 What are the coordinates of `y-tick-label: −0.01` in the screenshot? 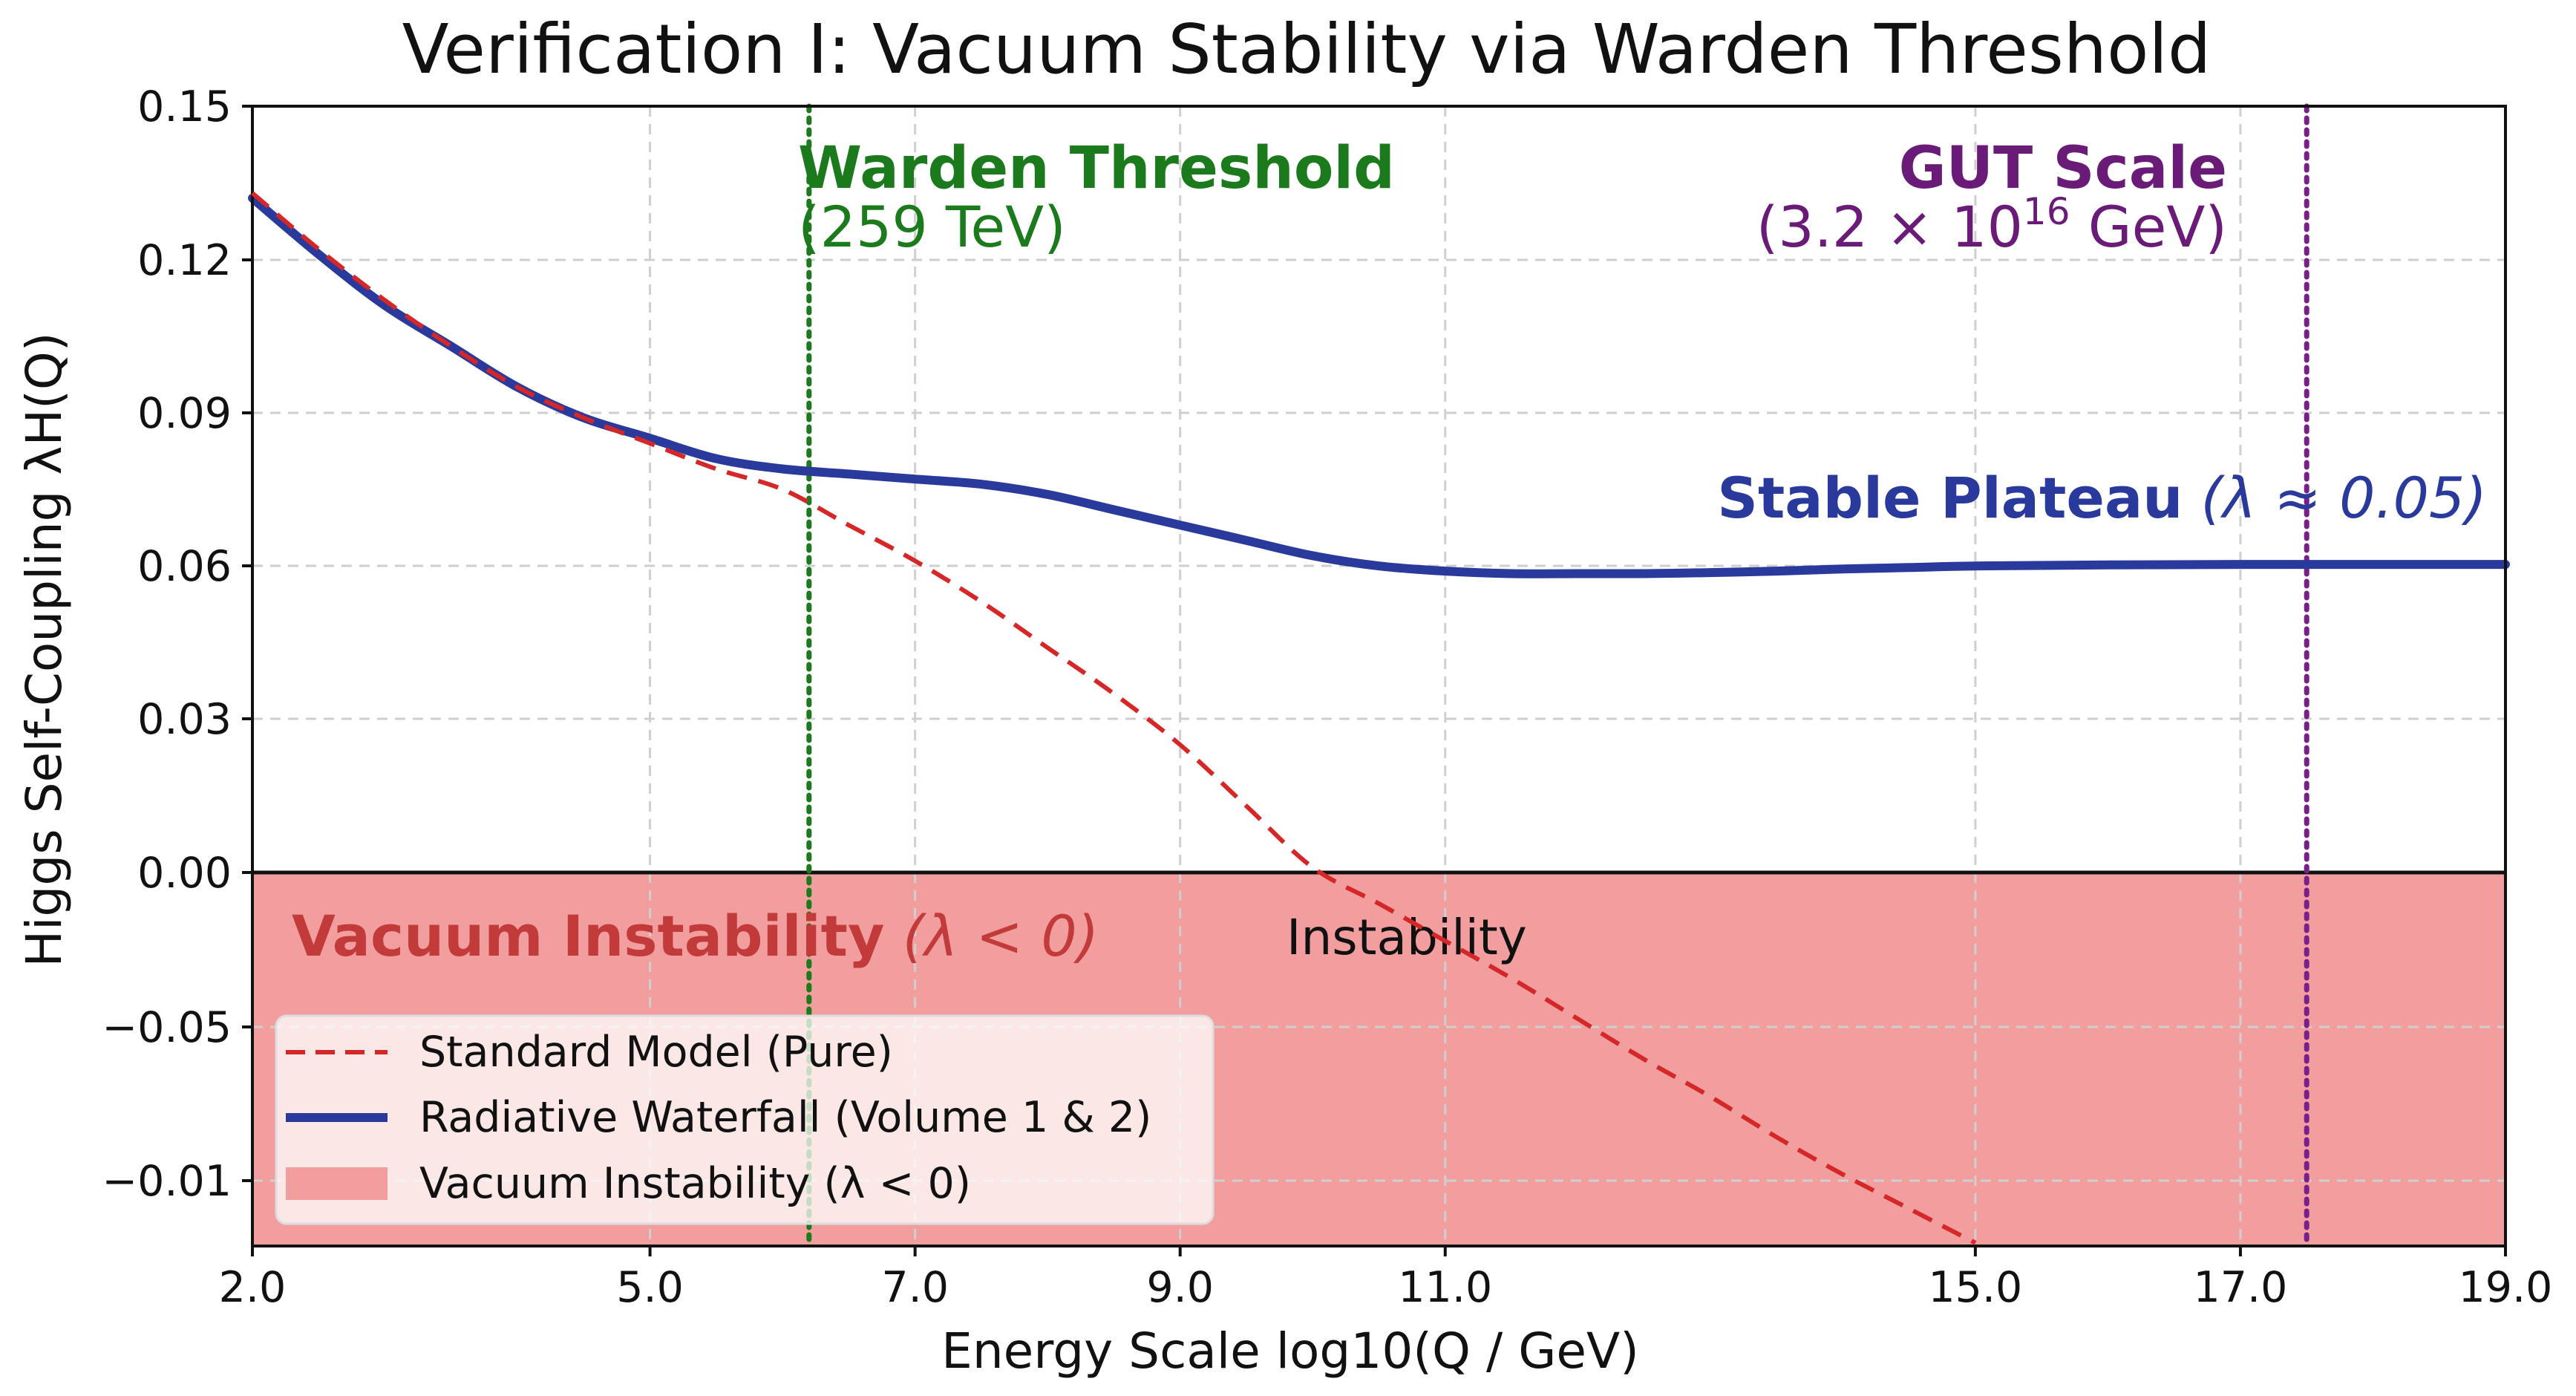 It's located at (167, 1181).